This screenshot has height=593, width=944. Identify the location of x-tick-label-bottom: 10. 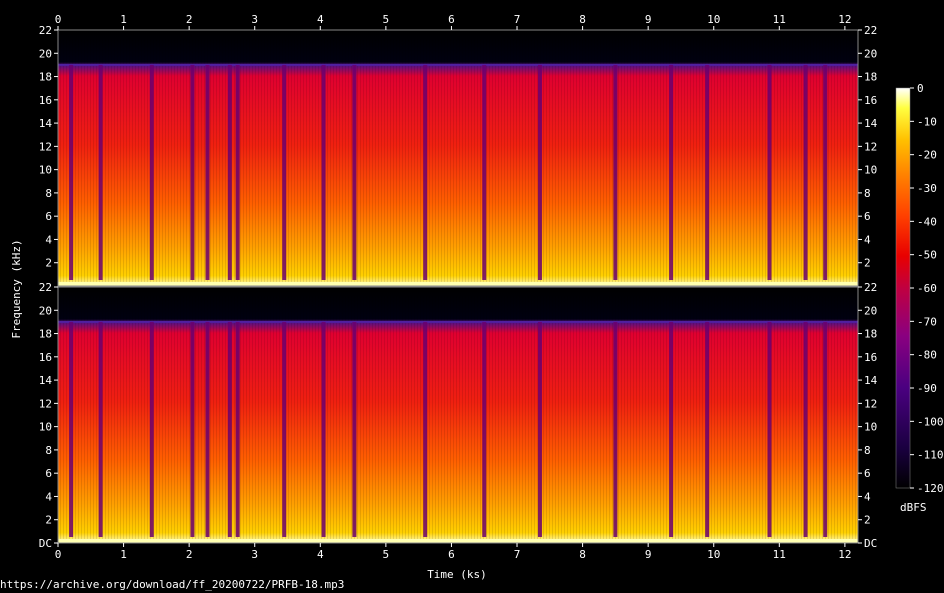
(713, 554).